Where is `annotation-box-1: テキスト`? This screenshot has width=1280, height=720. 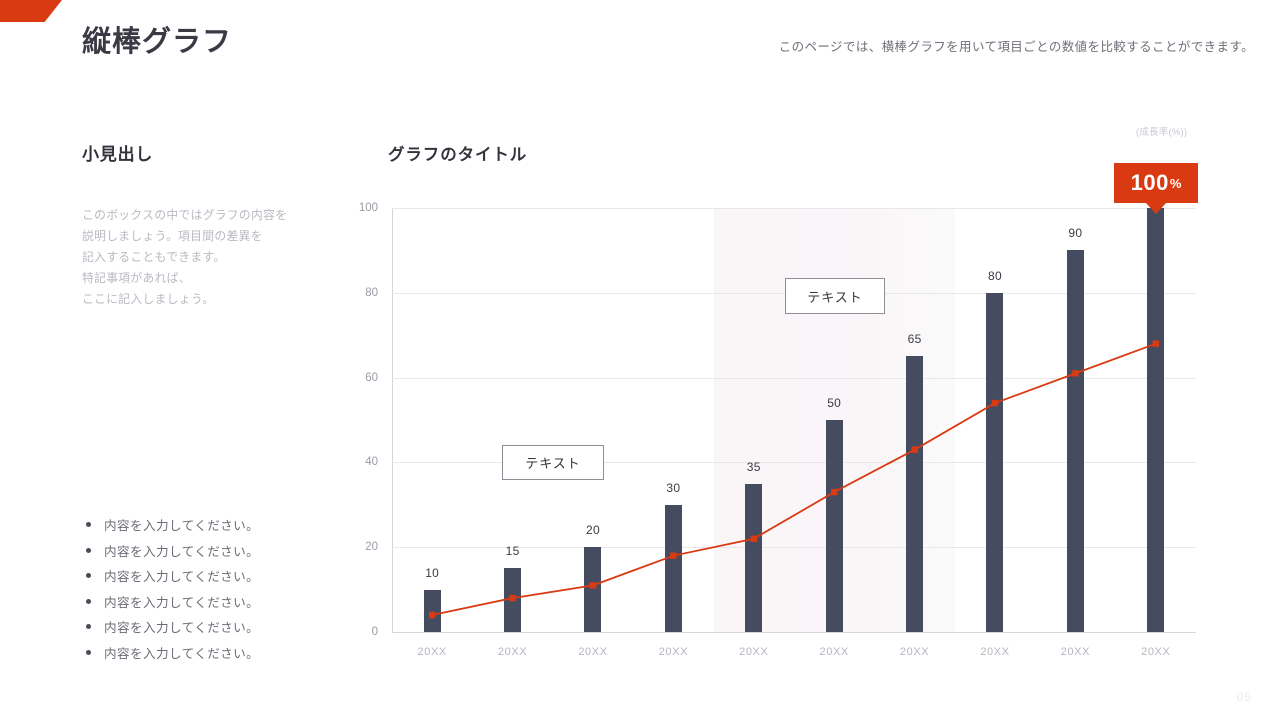 annotation-box-1: テキスト is located at coordinates (553, 462).